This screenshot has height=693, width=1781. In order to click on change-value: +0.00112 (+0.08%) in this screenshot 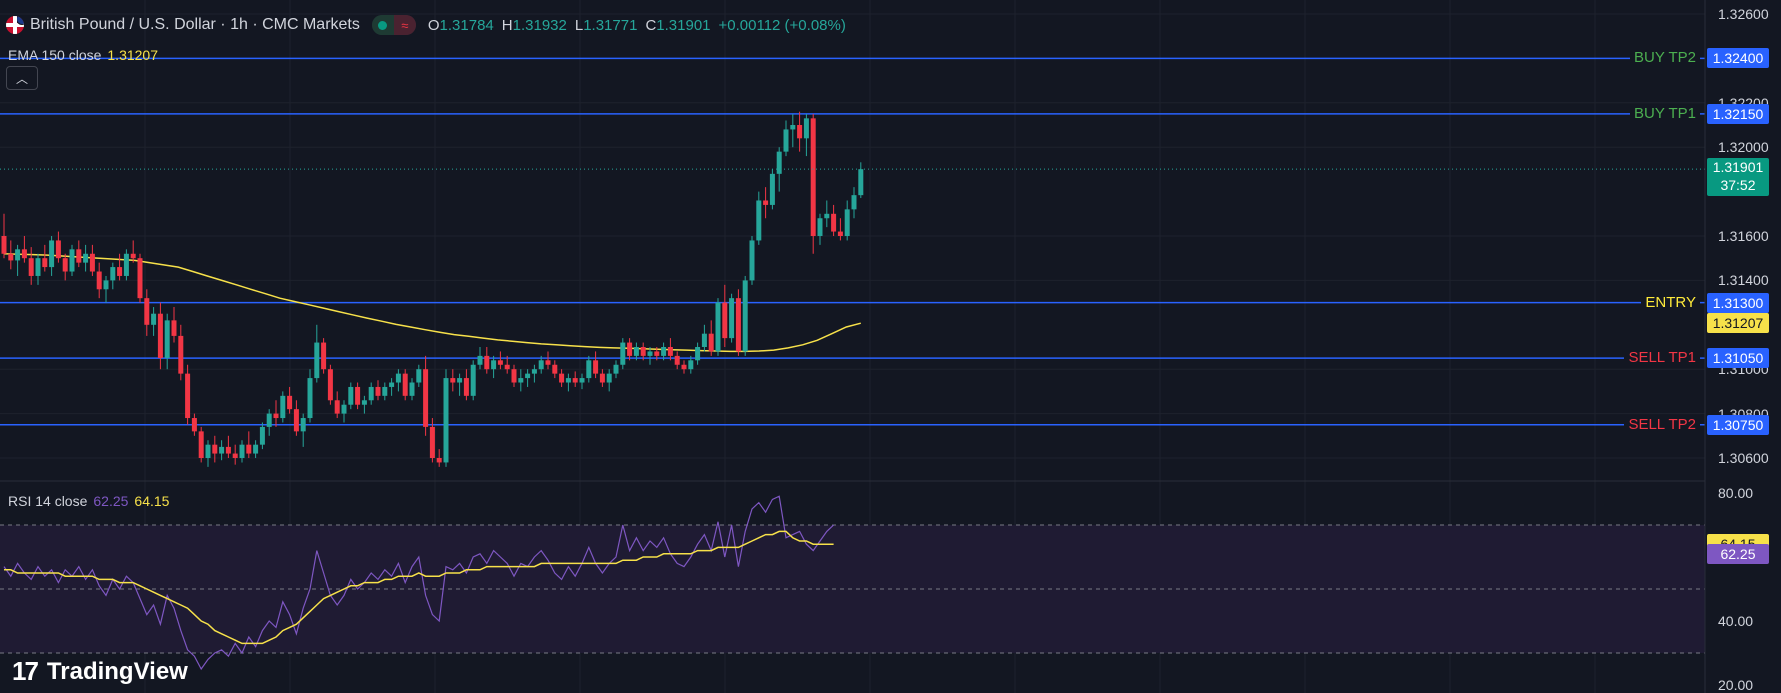, I will do `click(782, 25)`.